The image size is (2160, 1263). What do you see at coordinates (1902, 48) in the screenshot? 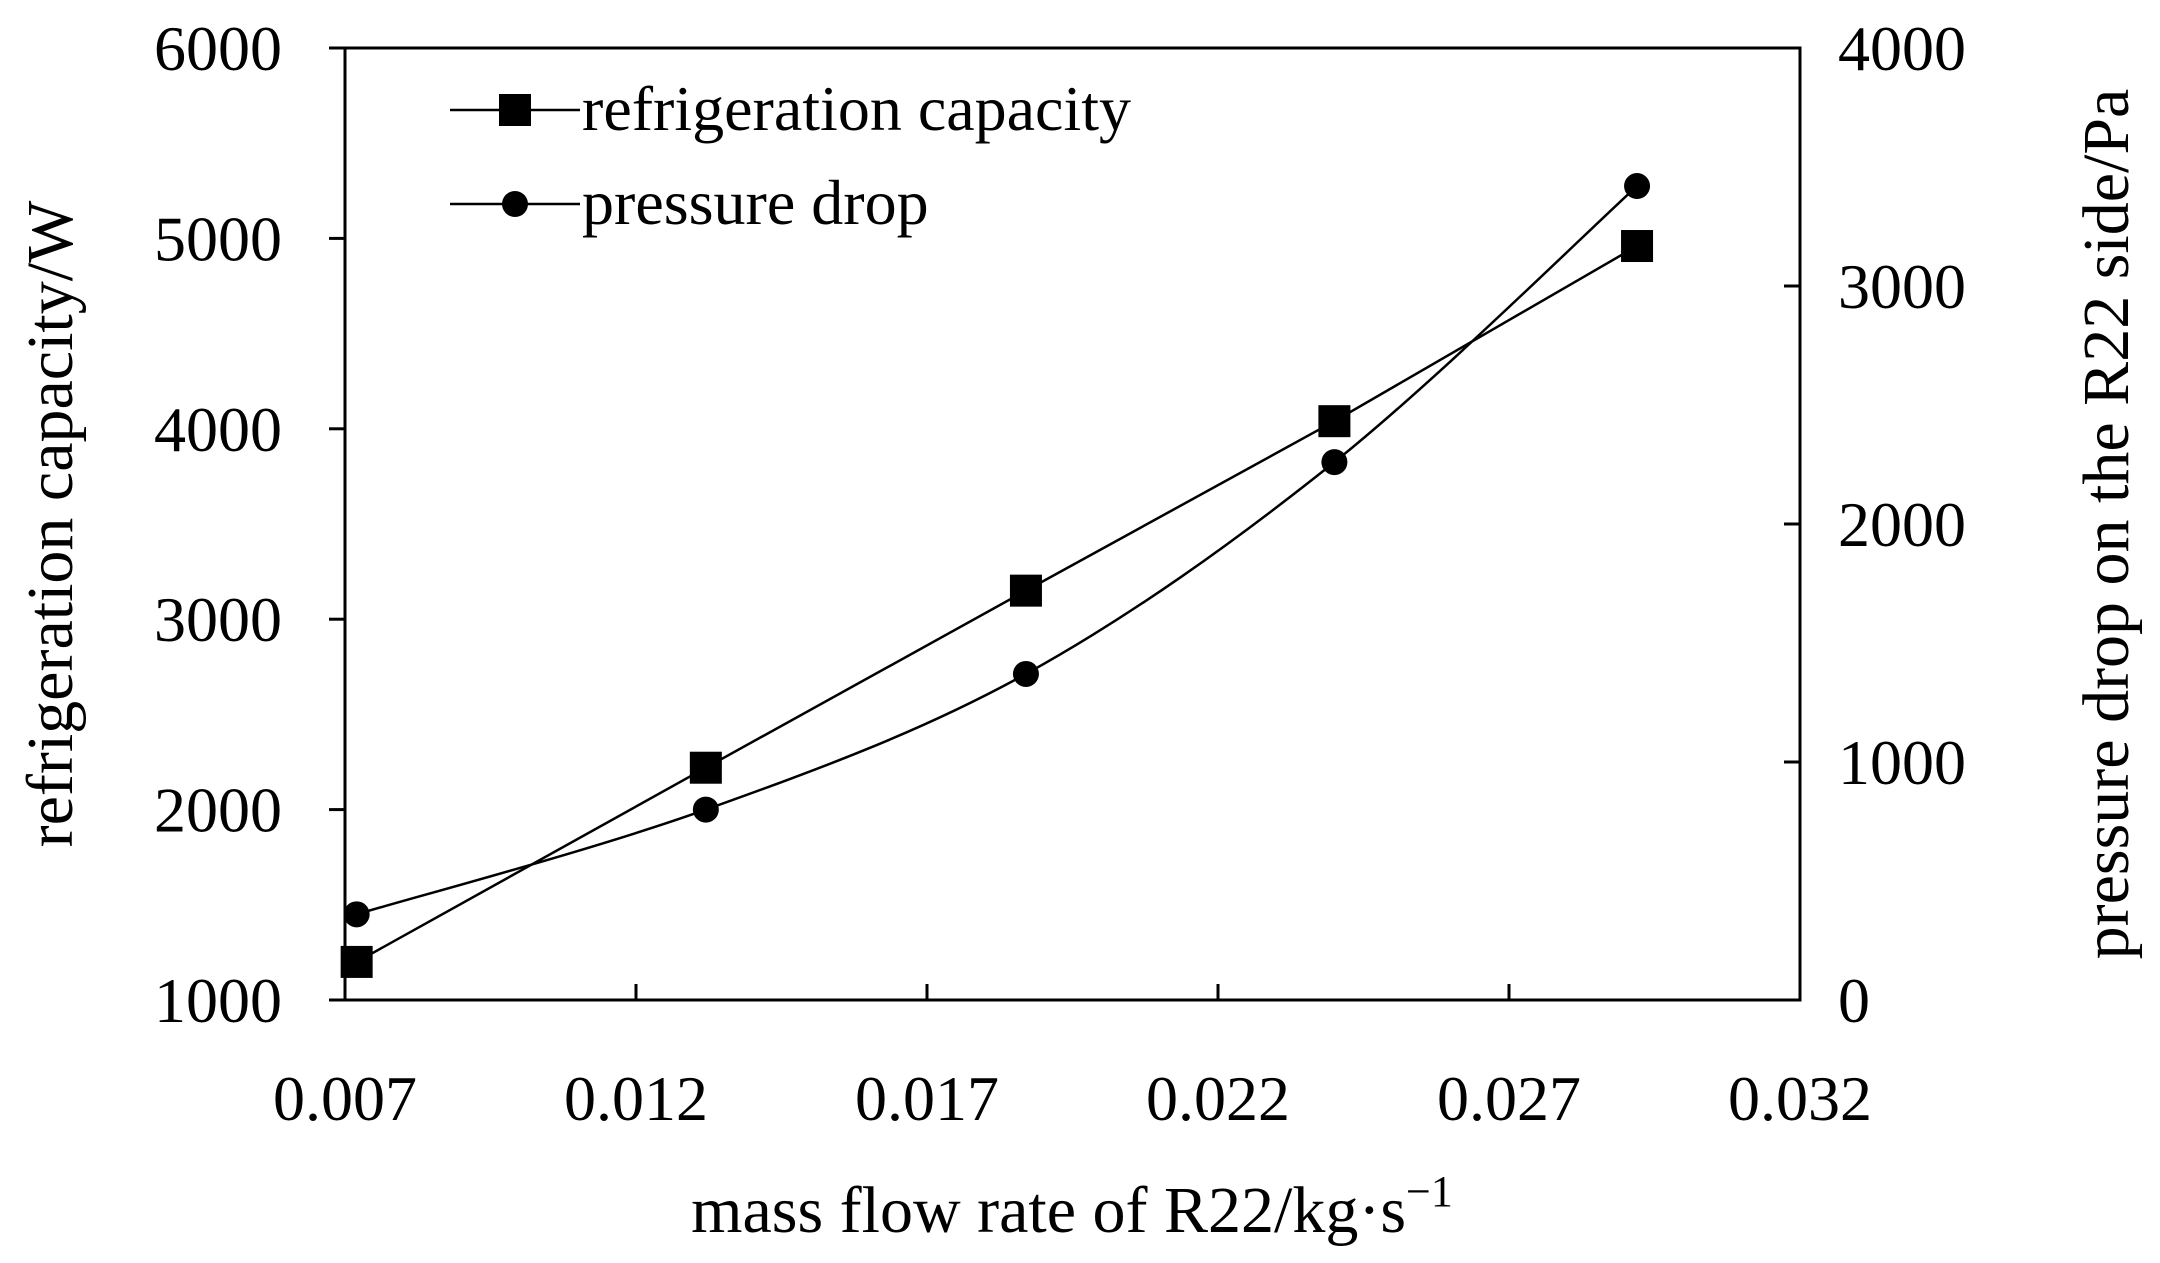
I see `y-right-tick-label: 4000` at bounding box center [1902, 48].